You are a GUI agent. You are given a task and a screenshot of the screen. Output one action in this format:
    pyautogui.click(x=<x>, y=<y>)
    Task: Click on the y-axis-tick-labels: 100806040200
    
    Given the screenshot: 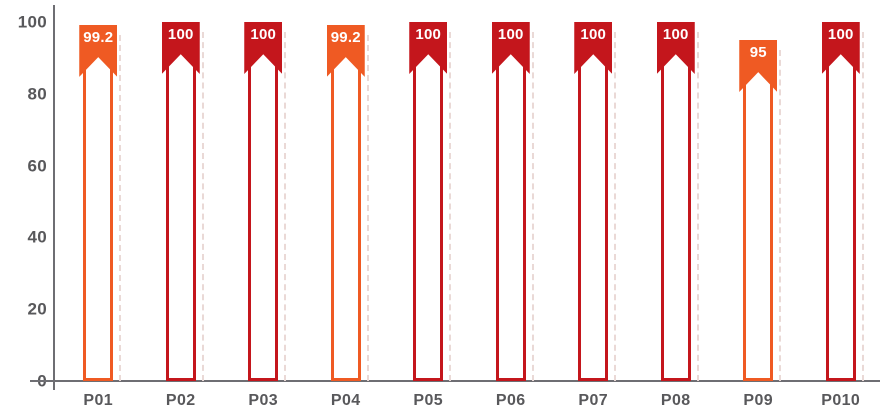 What is the action you would take?
    pyautogui.click(x=23, y=210)
    